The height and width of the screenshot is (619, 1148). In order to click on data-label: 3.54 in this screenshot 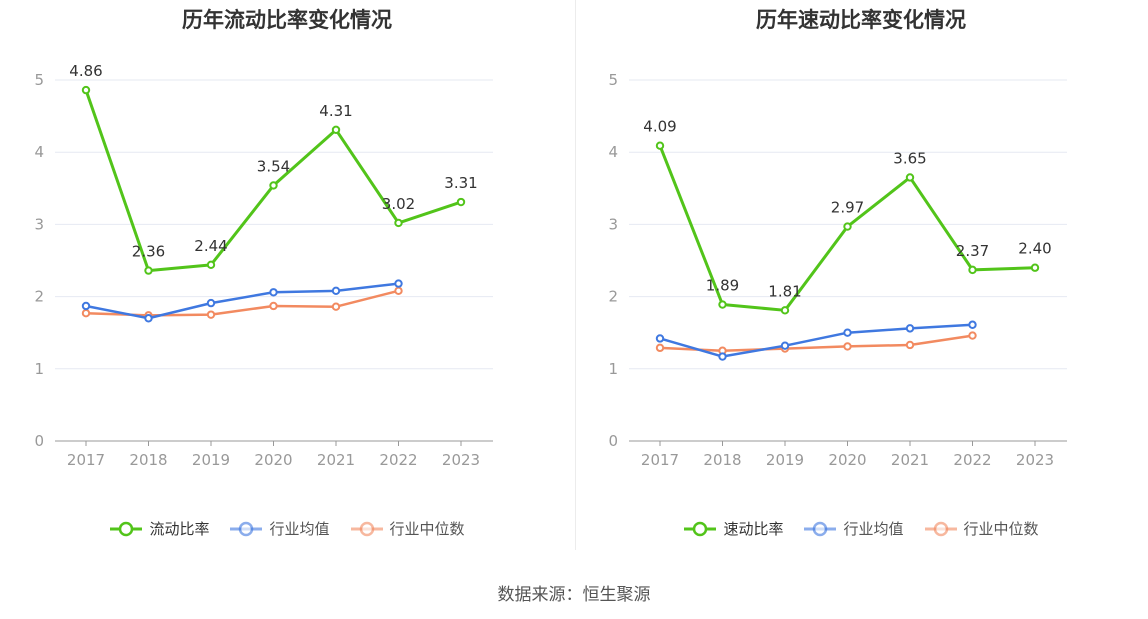, I will do `click(273, 166)`.